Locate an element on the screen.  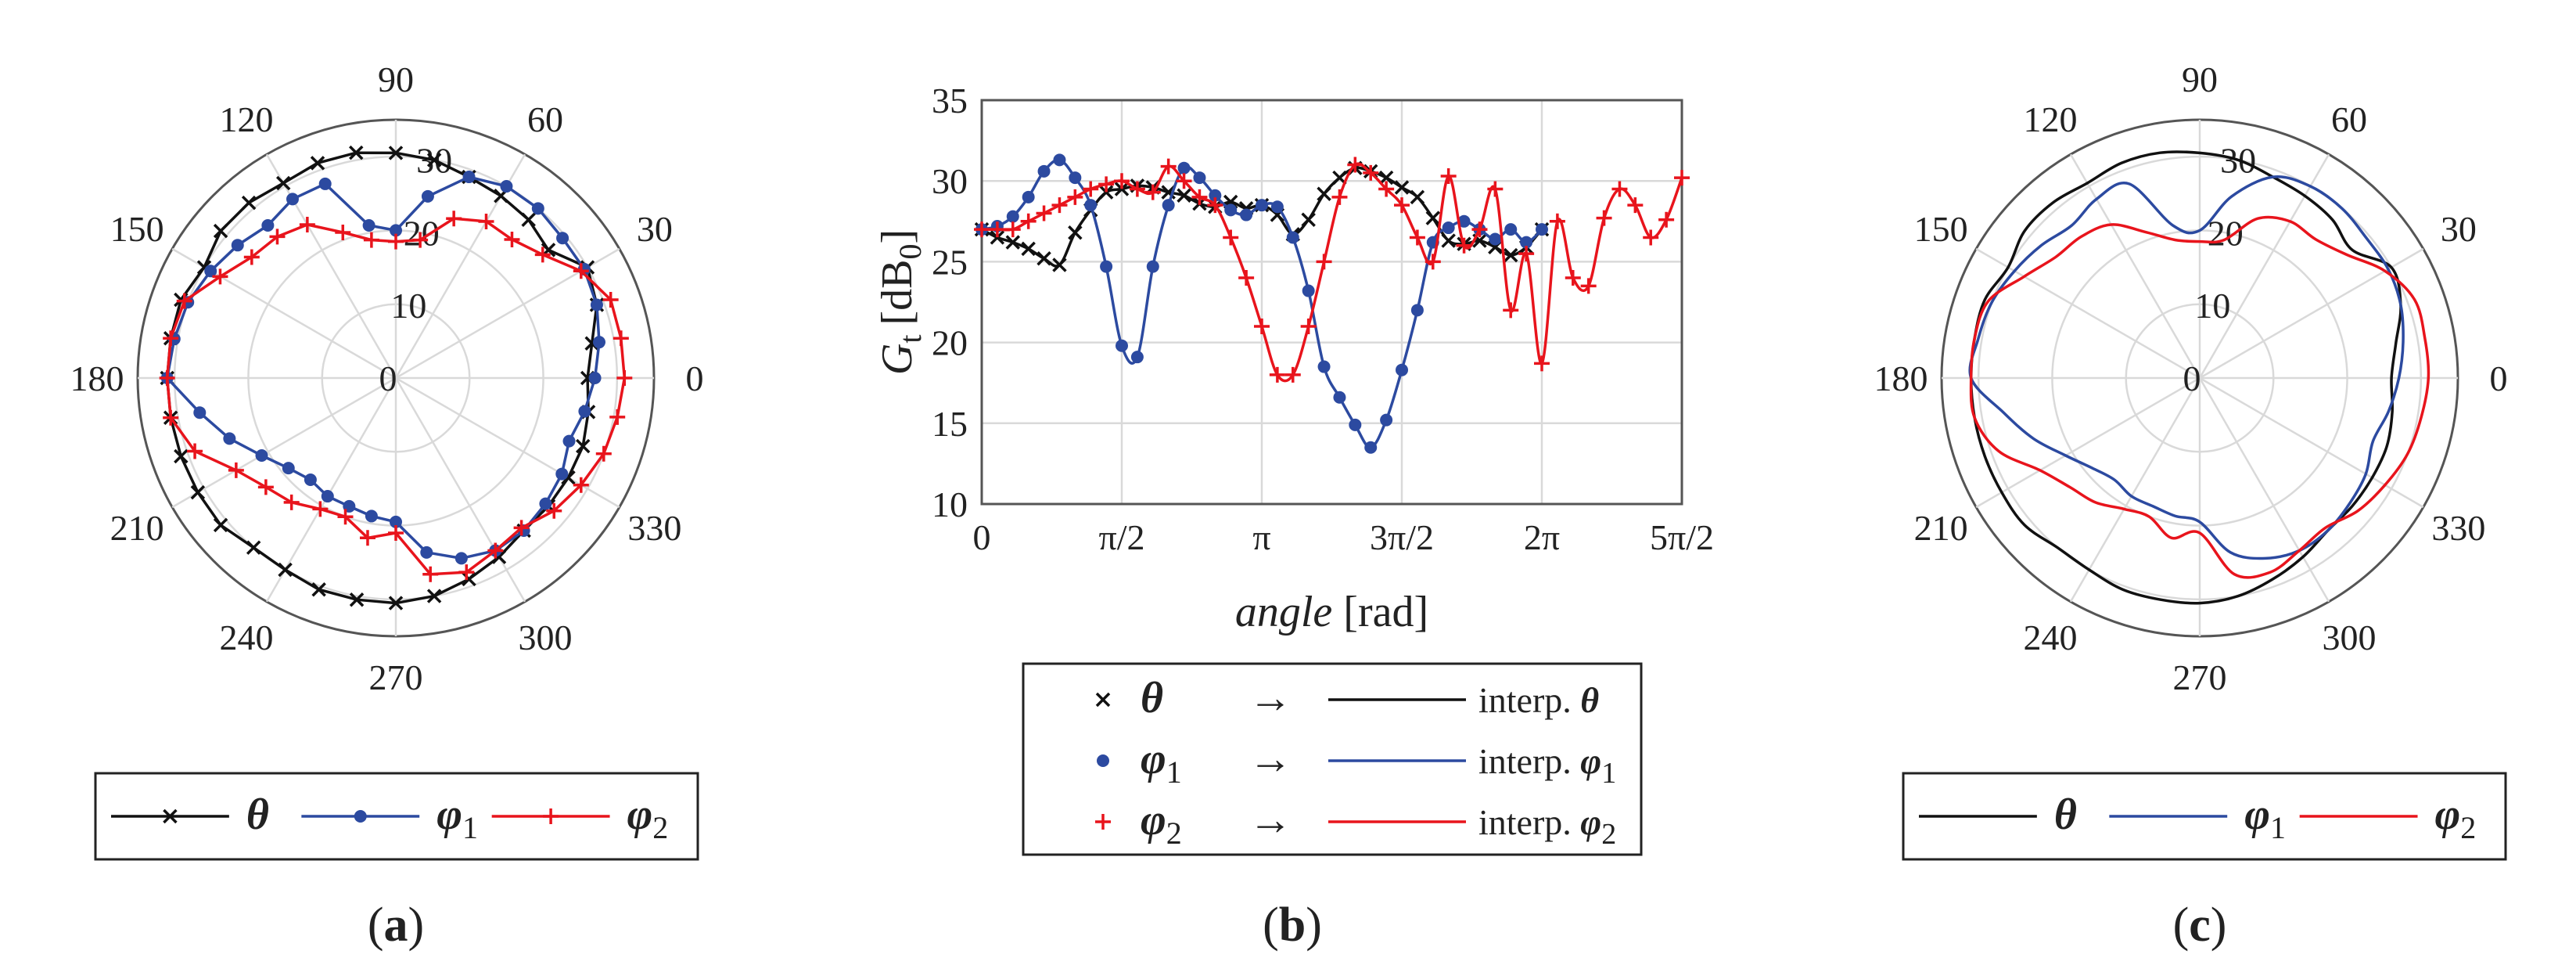
cartesian-grid is located at coordinates (1332, 302).